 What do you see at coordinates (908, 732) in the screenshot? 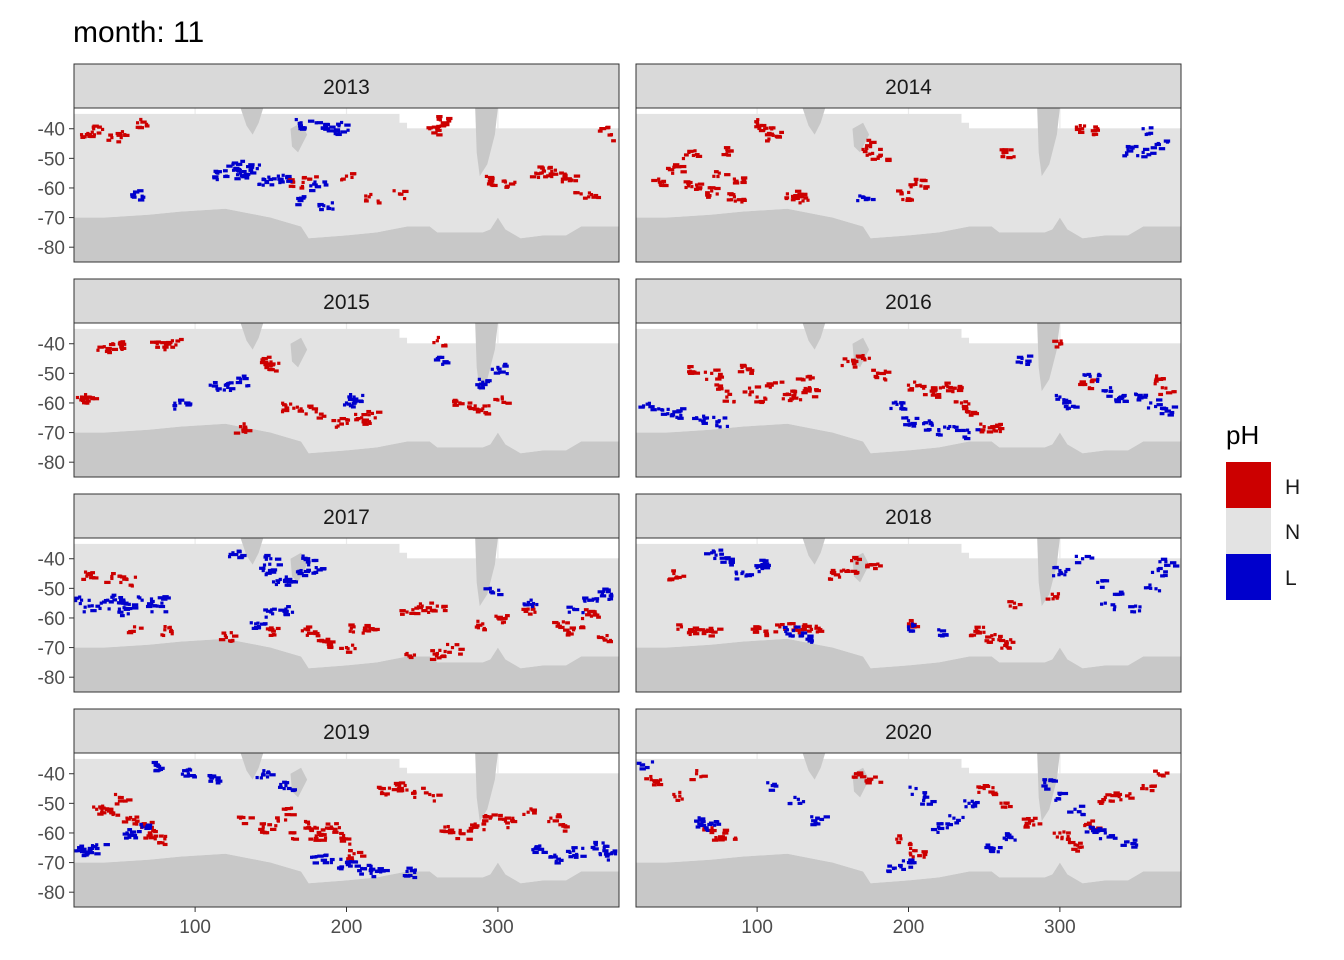
I see `strip-label-2020: 2020` at bounding box center [908, 732].